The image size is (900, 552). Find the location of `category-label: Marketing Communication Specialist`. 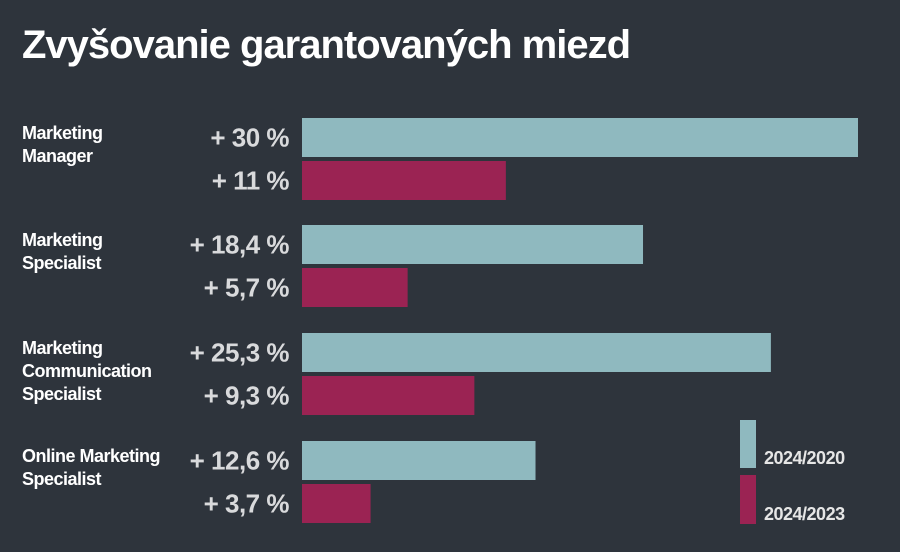

category-label: Marketing Communication Specialist is located at coordinates (87, 371).